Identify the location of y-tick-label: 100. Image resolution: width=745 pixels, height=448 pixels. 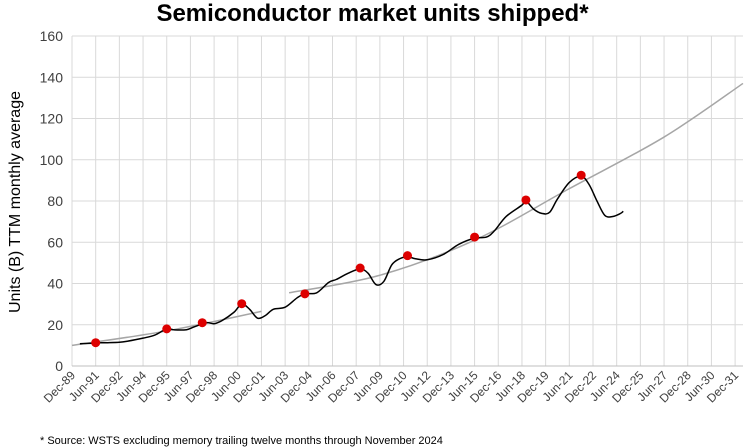
(52, 160).